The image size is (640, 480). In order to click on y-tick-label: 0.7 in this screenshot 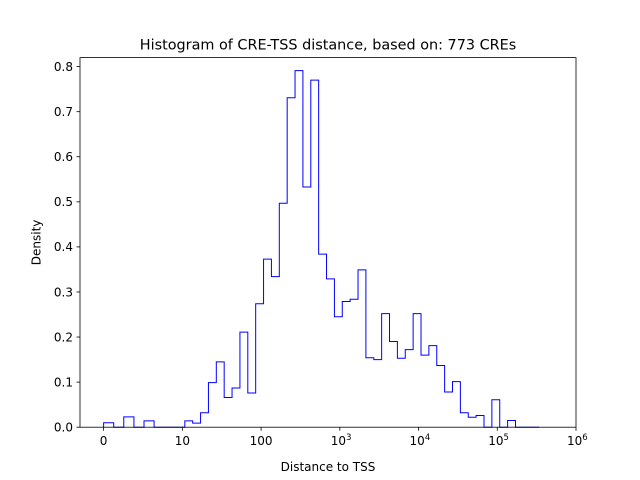, I will do `click(63, 112)`.